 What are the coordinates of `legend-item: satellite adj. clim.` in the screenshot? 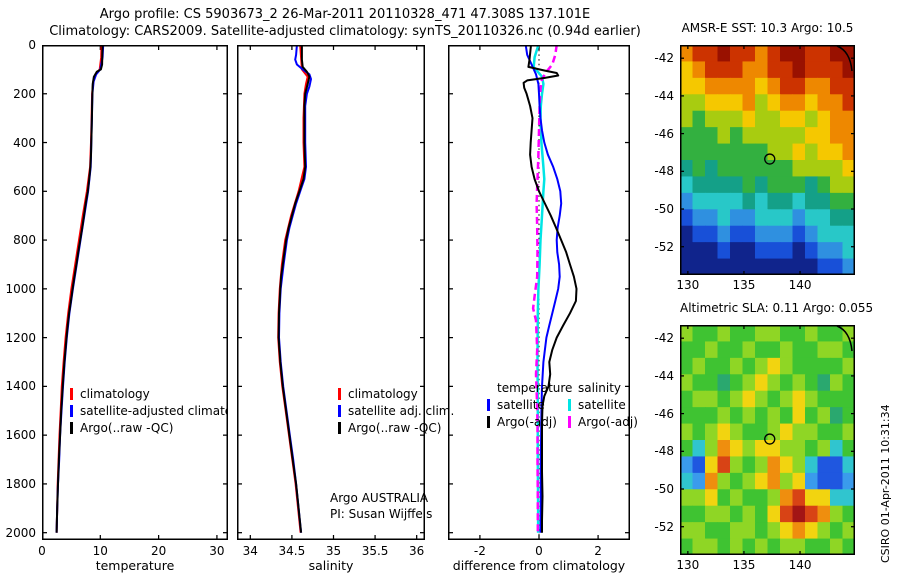 It's located at (396, 411).